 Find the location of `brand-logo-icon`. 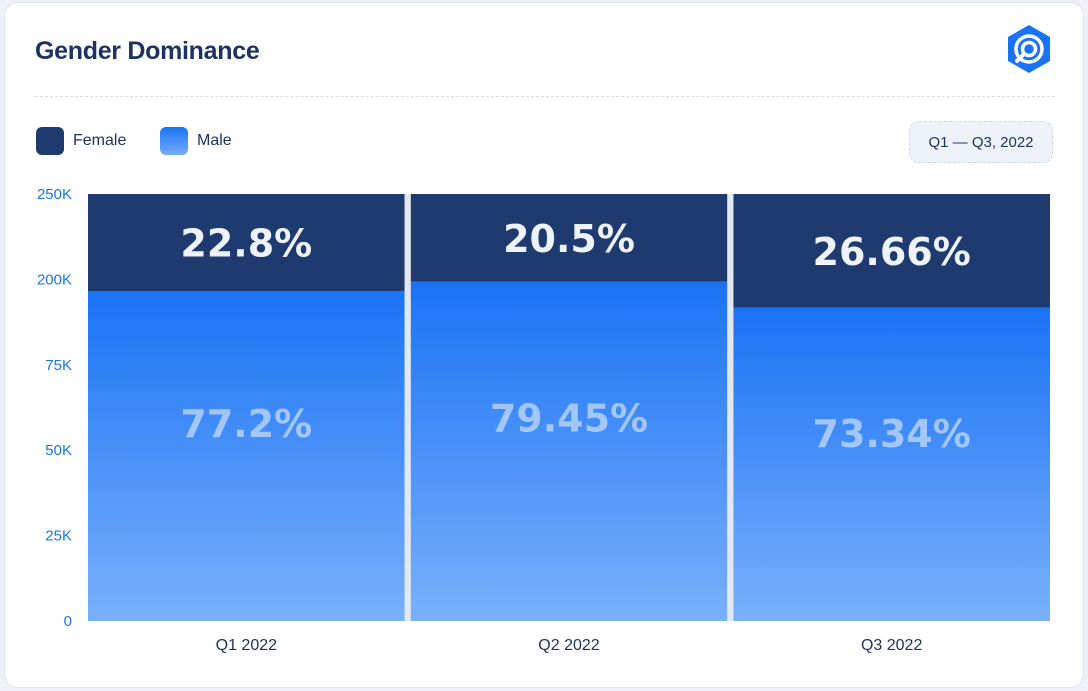

brand-logo-icon is located at coordinates (1029, 49).